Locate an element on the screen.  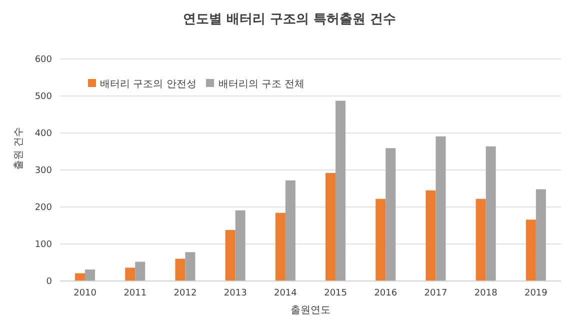
x-tick-label: 2011 is located at coordinates (135, 293).